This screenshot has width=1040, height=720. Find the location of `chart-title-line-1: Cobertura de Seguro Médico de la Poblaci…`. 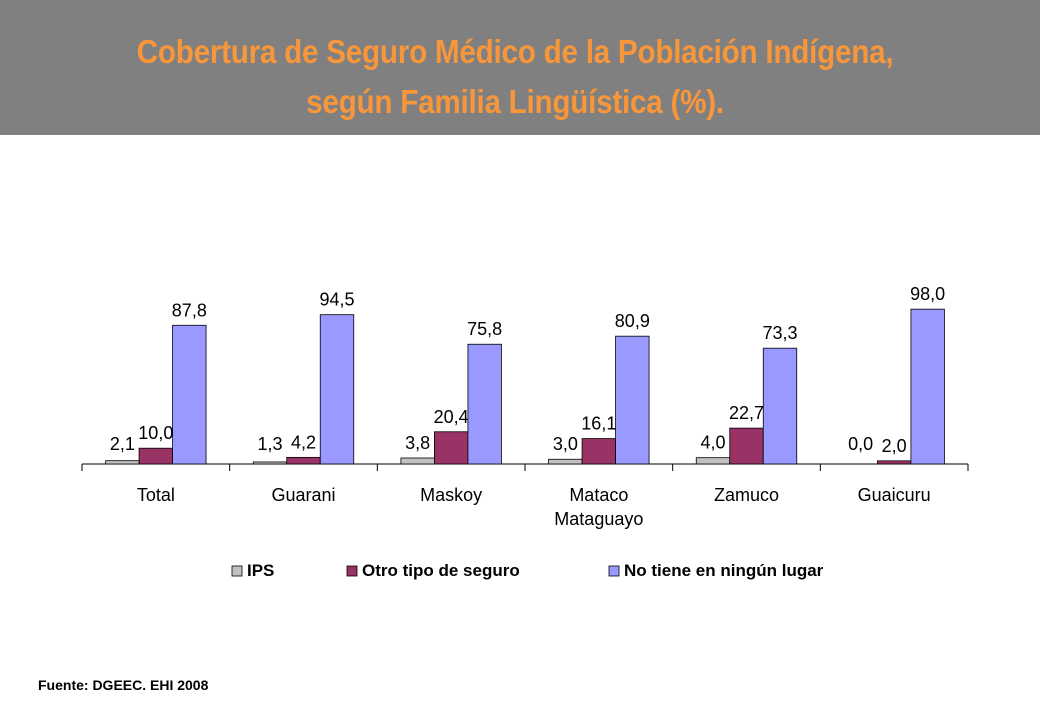

chart-title-line-1: Cobertura de Seguro Médico de la Poblaci… is located at coordinates (515, 51).